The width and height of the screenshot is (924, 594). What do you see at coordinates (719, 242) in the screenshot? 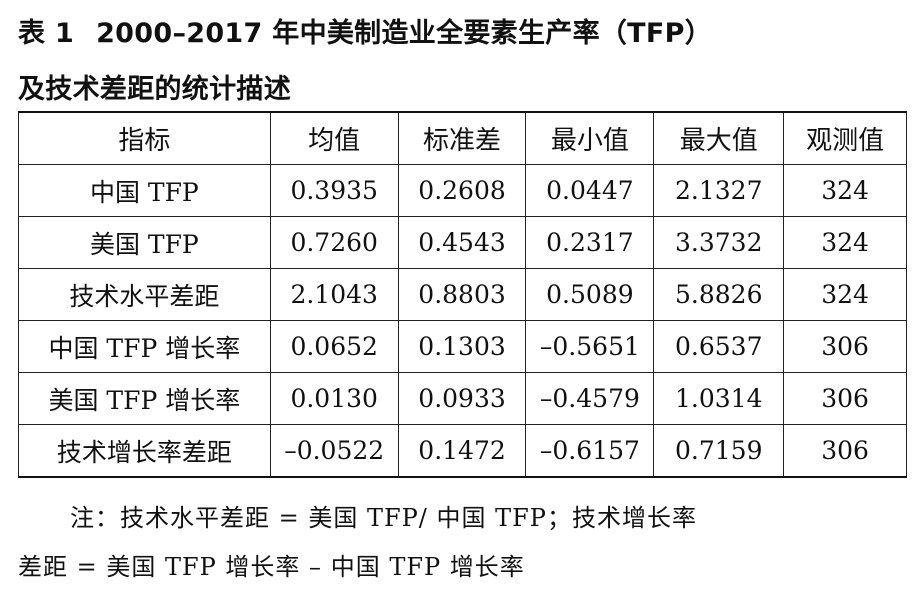
I see `cell-max: 3.3732` at bounding box center [719, 242].